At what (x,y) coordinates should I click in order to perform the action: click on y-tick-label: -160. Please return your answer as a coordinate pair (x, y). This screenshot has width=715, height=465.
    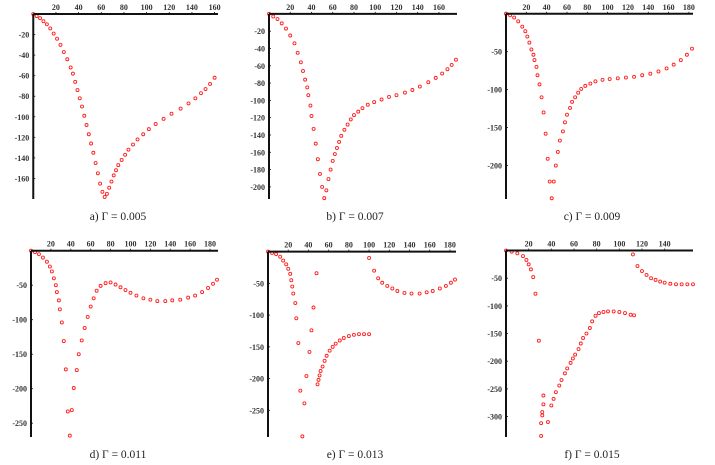
    Looking at the image, I should click on (22, 178).